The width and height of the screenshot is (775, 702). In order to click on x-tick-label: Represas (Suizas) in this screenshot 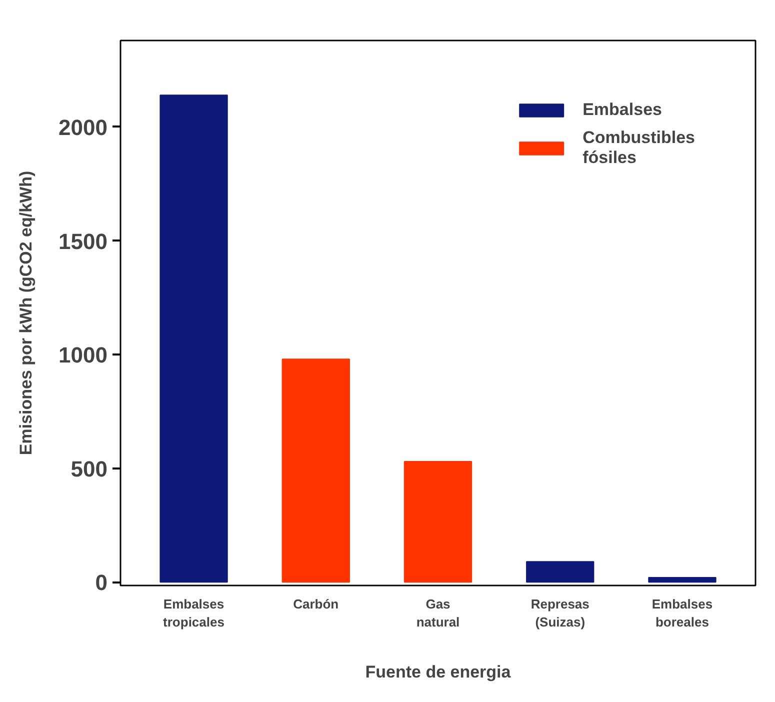, I will do `click(560, 613)`.